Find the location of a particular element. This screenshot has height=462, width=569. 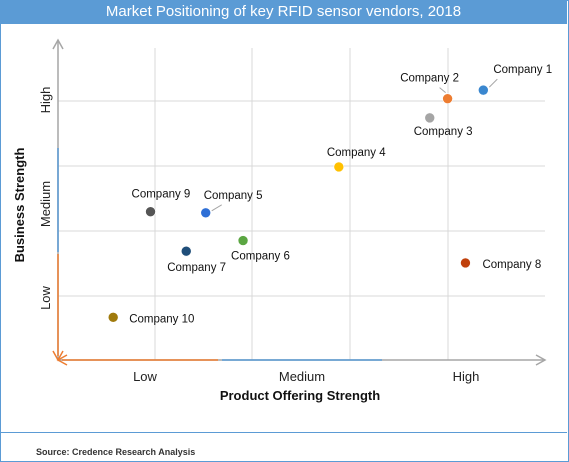

y-tick-label-medium: Medium is located at coordinates (45, 204).